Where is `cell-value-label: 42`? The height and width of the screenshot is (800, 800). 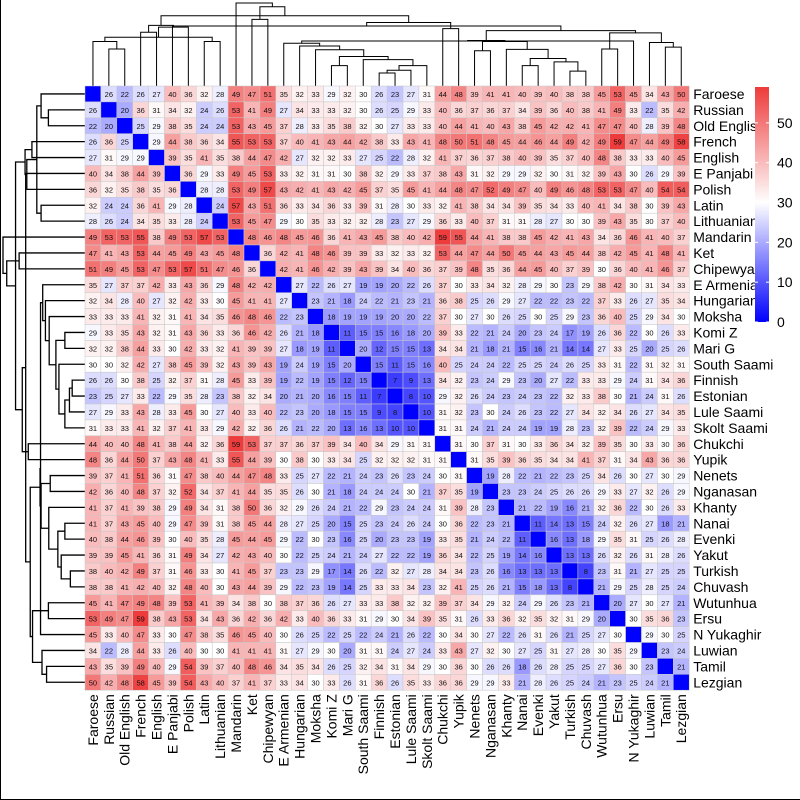
cell-value-label: 42 is located at coordinates (236, 428).